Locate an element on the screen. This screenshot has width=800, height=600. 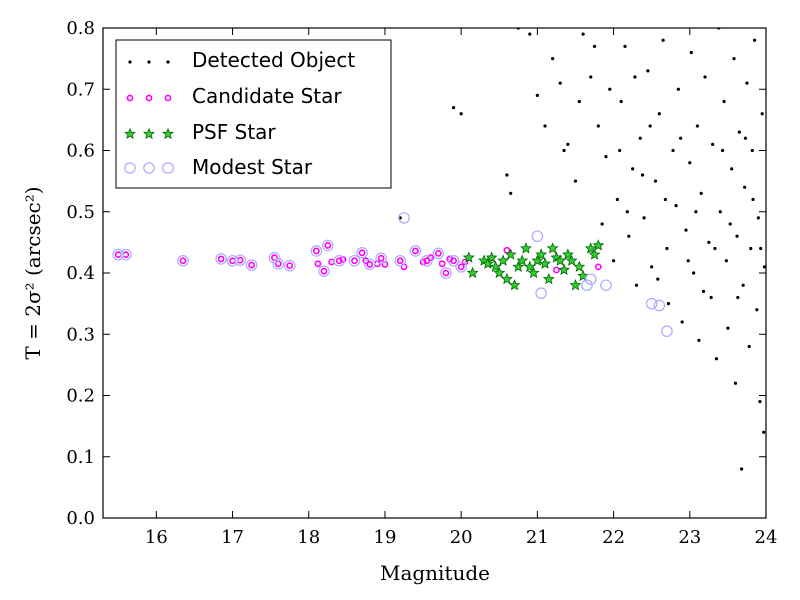
x-tick-label: 18 is located at coordinates (308, 537).